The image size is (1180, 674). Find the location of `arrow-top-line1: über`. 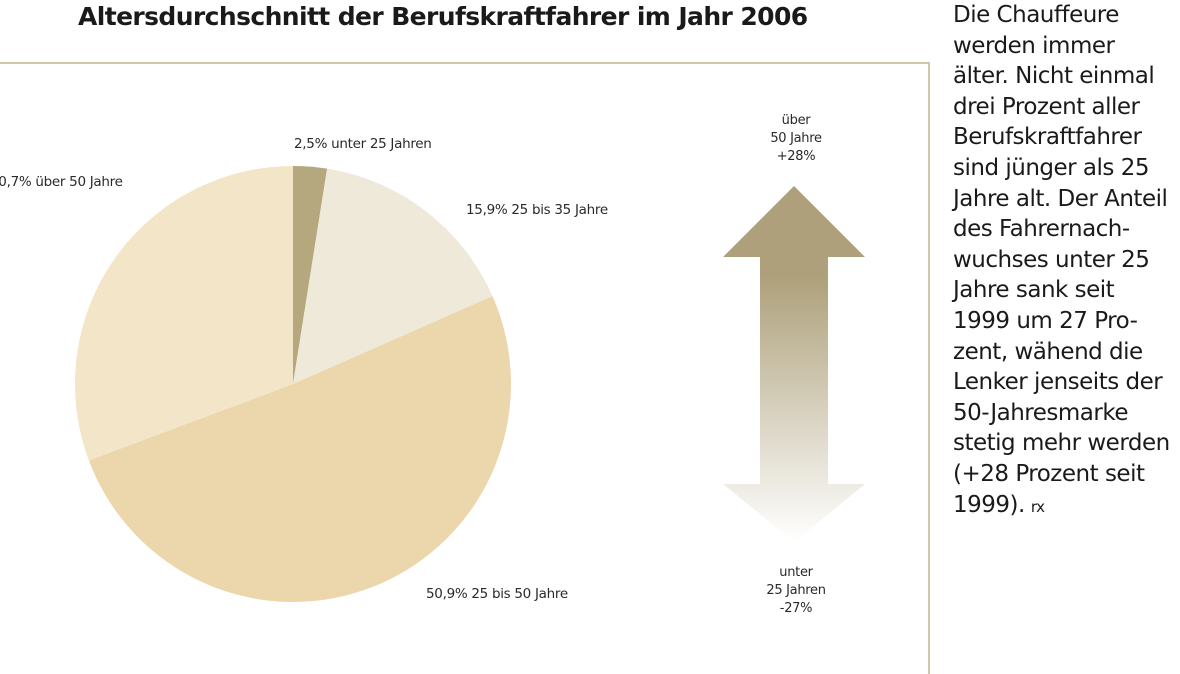

arrow-top-line1: über is located at coordinates (797, 120).